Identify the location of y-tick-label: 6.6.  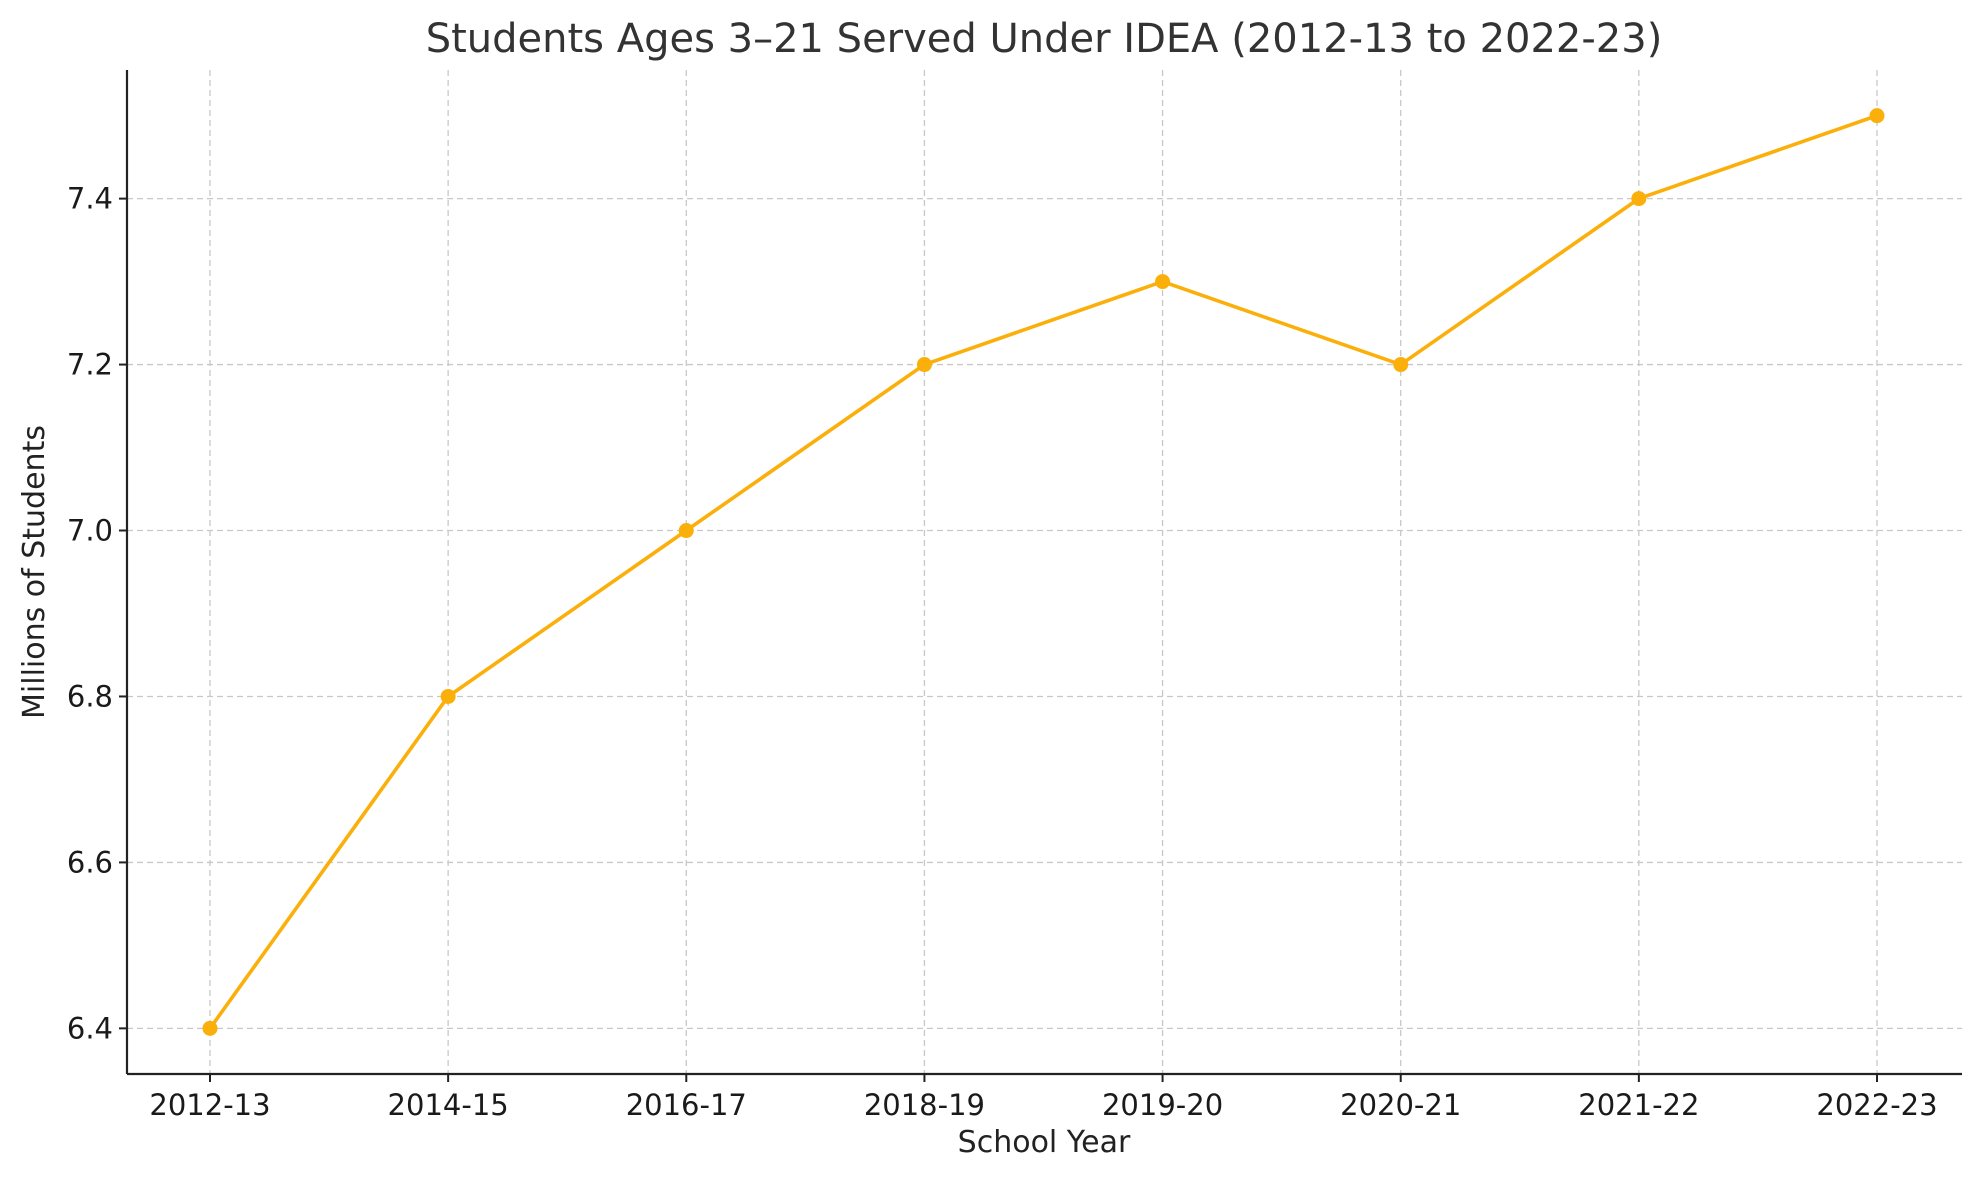
(90, 862).